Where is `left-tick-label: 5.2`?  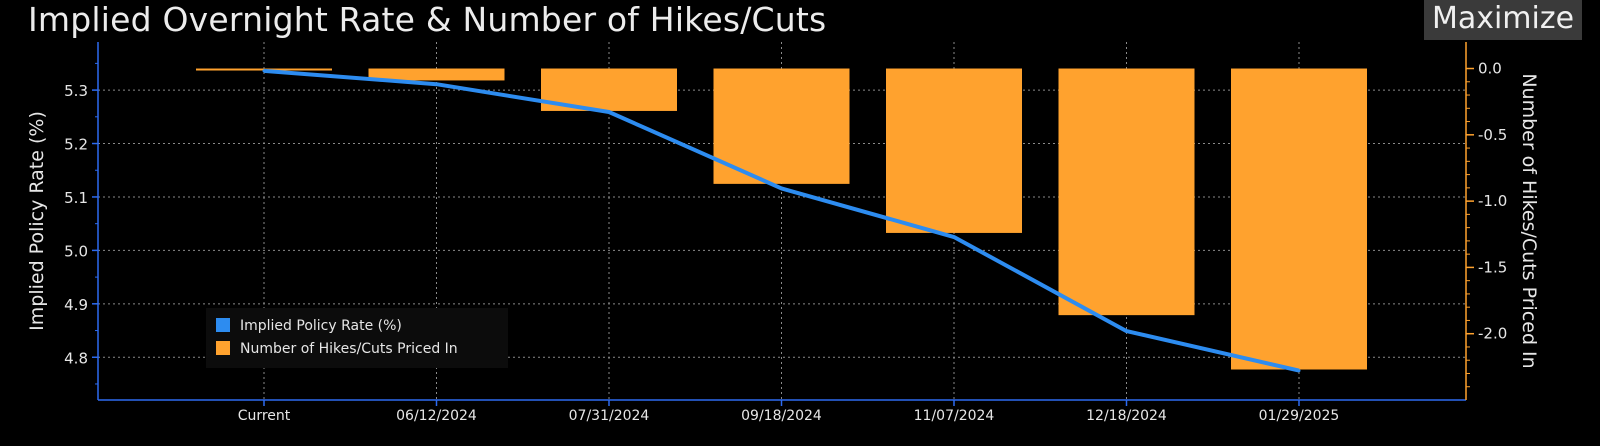
left-tick-label: 5.2 is located at coordinates (76, 145).